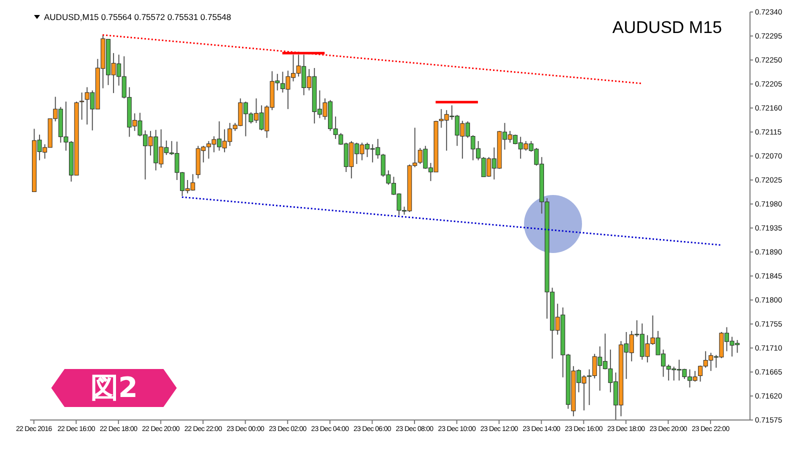 Image resolution: width=800 pixels, height=450 pixels. What do you see at coordinates (667, 28) in the screenshot?
I see `chart-title: AUDUSD M15` at bounding box center [667, 28].